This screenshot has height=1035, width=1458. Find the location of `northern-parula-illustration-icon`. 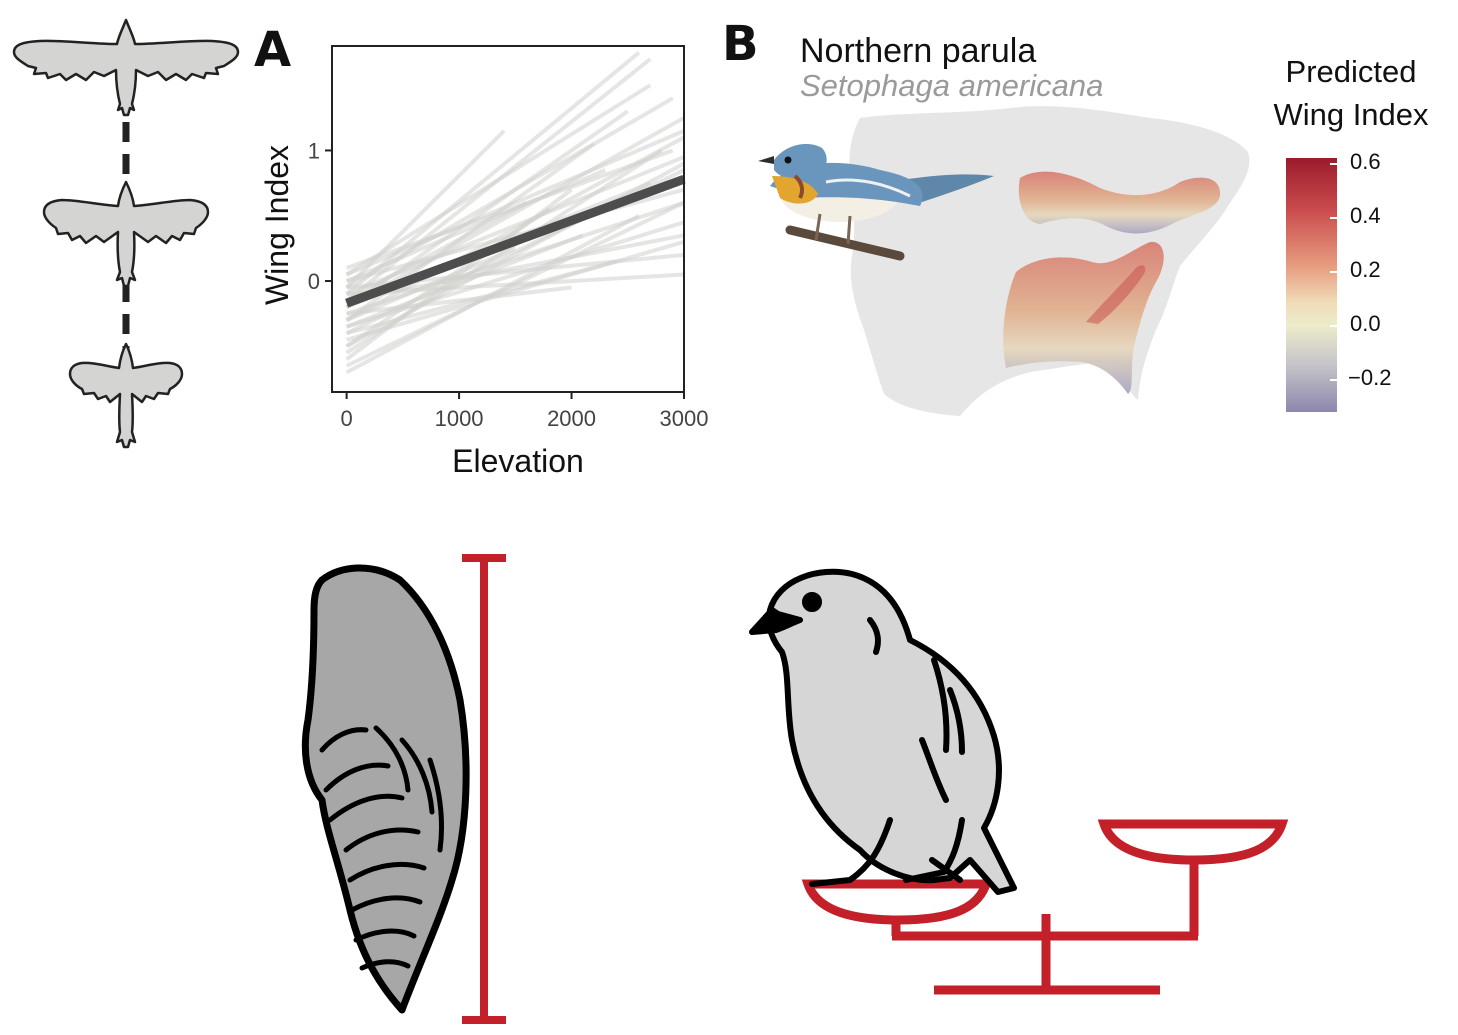

northern-parula-illustration-icon is located at coordinates (876, 202).